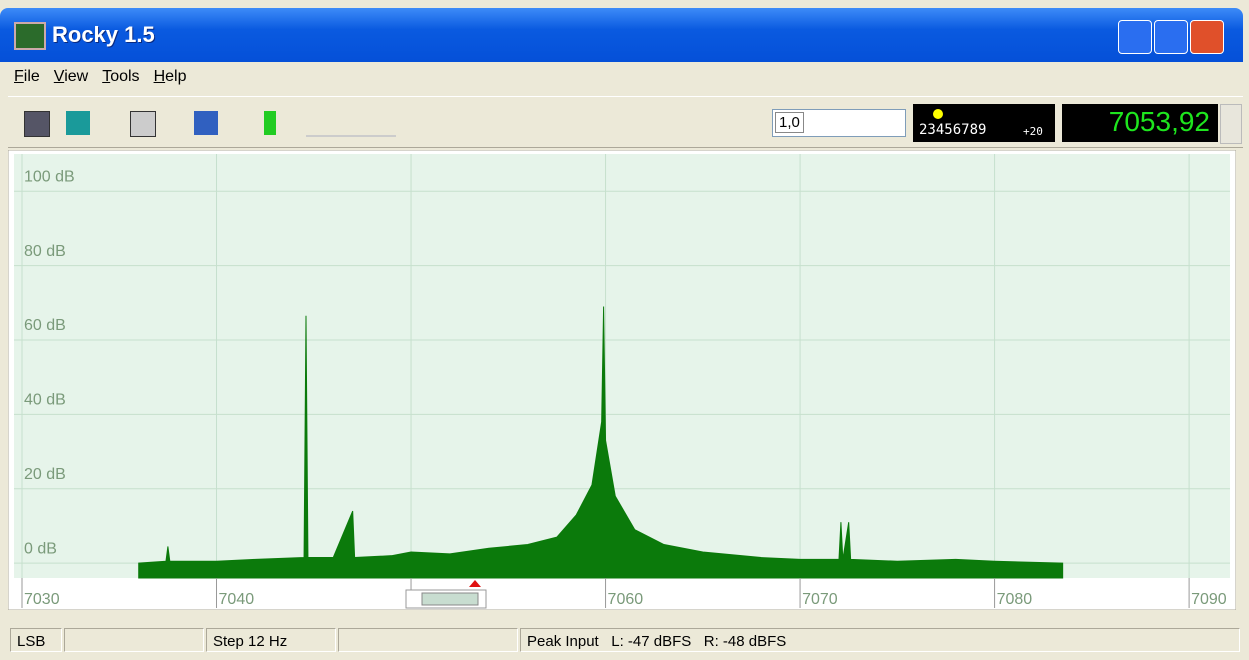  I want to click on close-button, so click(1207, 37).